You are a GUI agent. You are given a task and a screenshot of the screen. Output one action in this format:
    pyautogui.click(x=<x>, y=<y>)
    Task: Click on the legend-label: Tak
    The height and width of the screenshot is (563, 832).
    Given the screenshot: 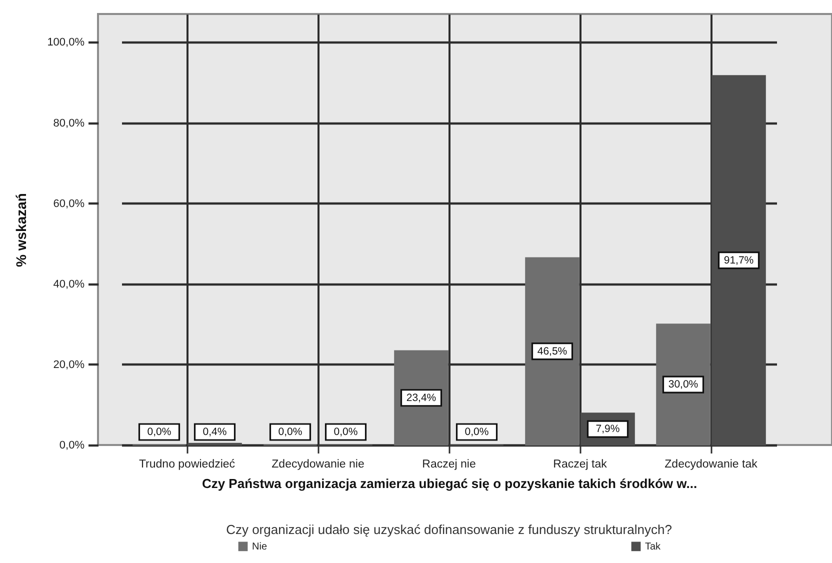 What is the action you would take?
    pyautogui.click(x=653, y=546)
    